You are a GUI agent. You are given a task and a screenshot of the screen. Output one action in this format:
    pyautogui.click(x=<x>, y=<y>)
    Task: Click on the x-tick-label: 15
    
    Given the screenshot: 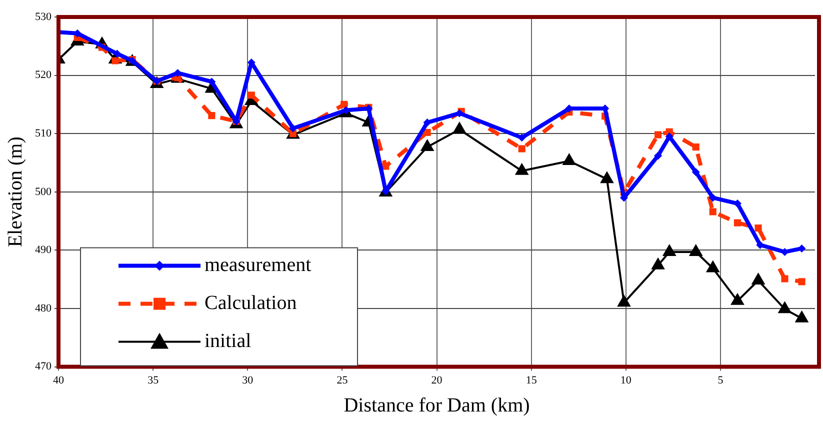 What is the action you would take?
    pyautogui.click(x=532, y=380)
    